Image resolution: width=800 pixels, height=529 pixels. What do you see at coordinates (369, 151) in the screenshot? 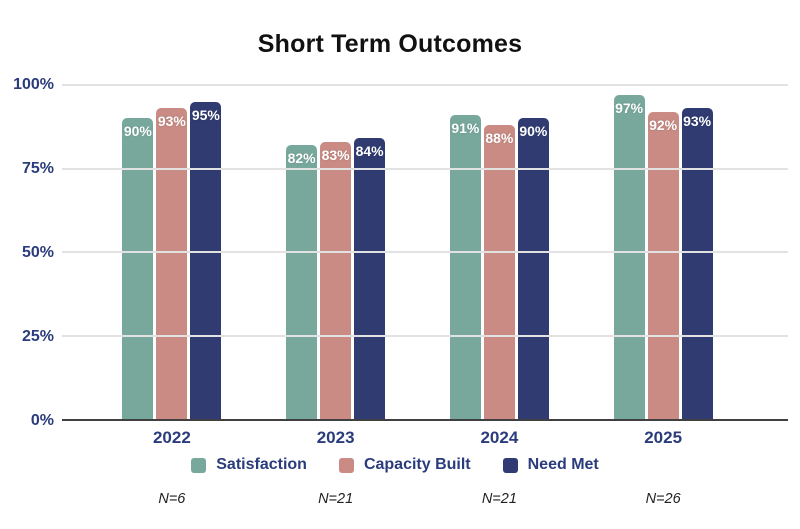
I see `bar-value-label: 84%` at bounding box center [369, 151].